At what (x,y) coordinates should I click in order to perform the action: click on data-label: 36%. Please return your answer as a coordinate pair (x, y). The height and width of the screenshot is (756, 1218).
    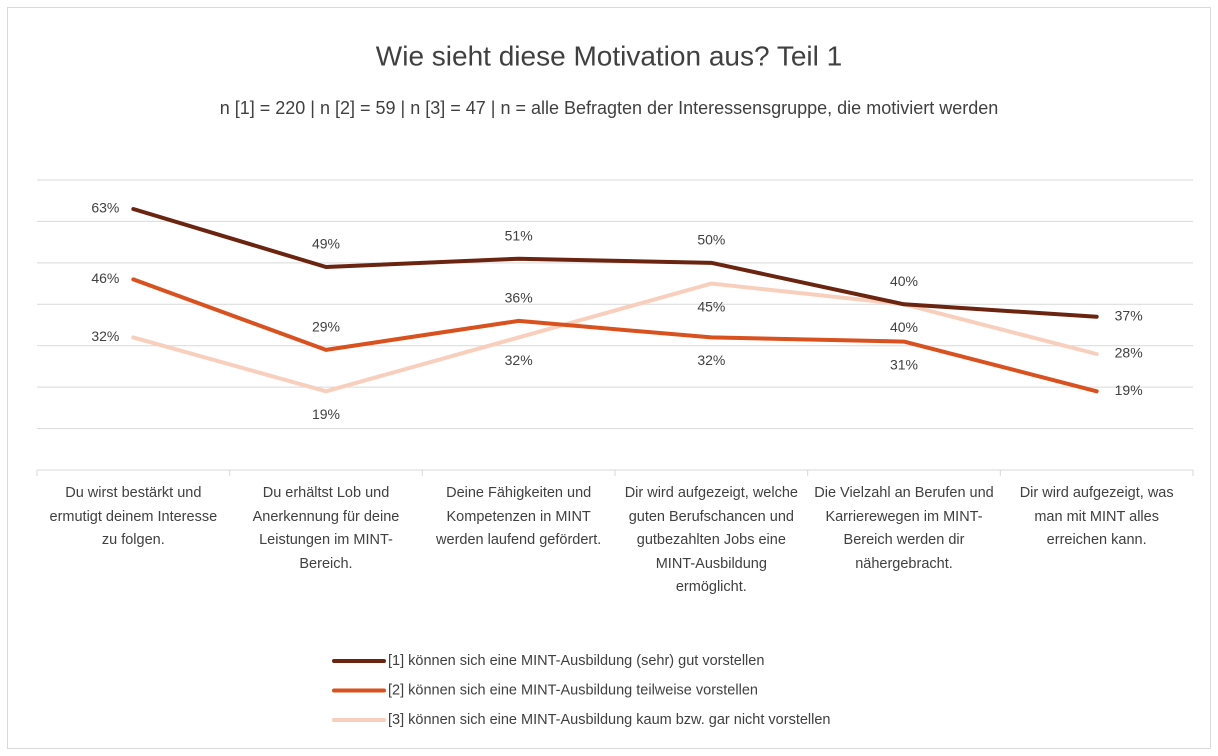
    Looking at the image, I should click on (519, 298).